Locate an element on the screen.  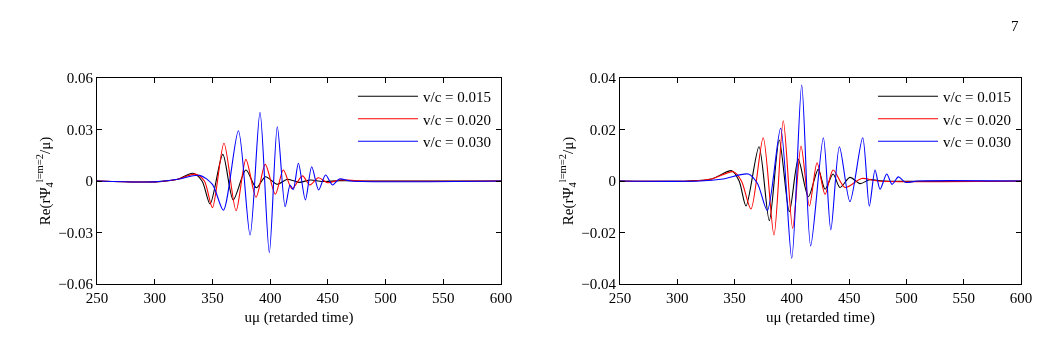
y-tick-label: −0.04 is located at coordinates (599, 284).